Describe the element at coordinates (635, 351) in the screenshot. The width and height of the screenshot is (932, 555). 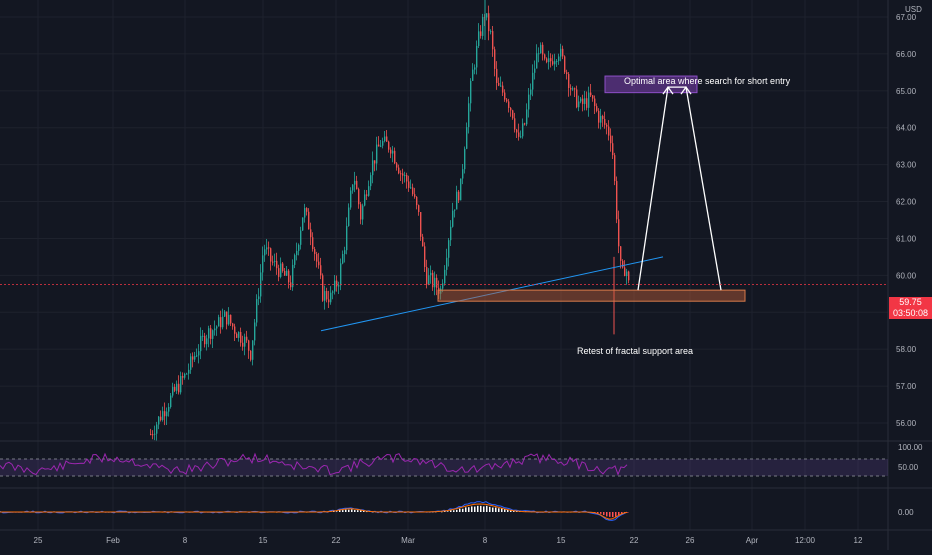
I see `support-annotation: Retest of fractal support area` at that location.